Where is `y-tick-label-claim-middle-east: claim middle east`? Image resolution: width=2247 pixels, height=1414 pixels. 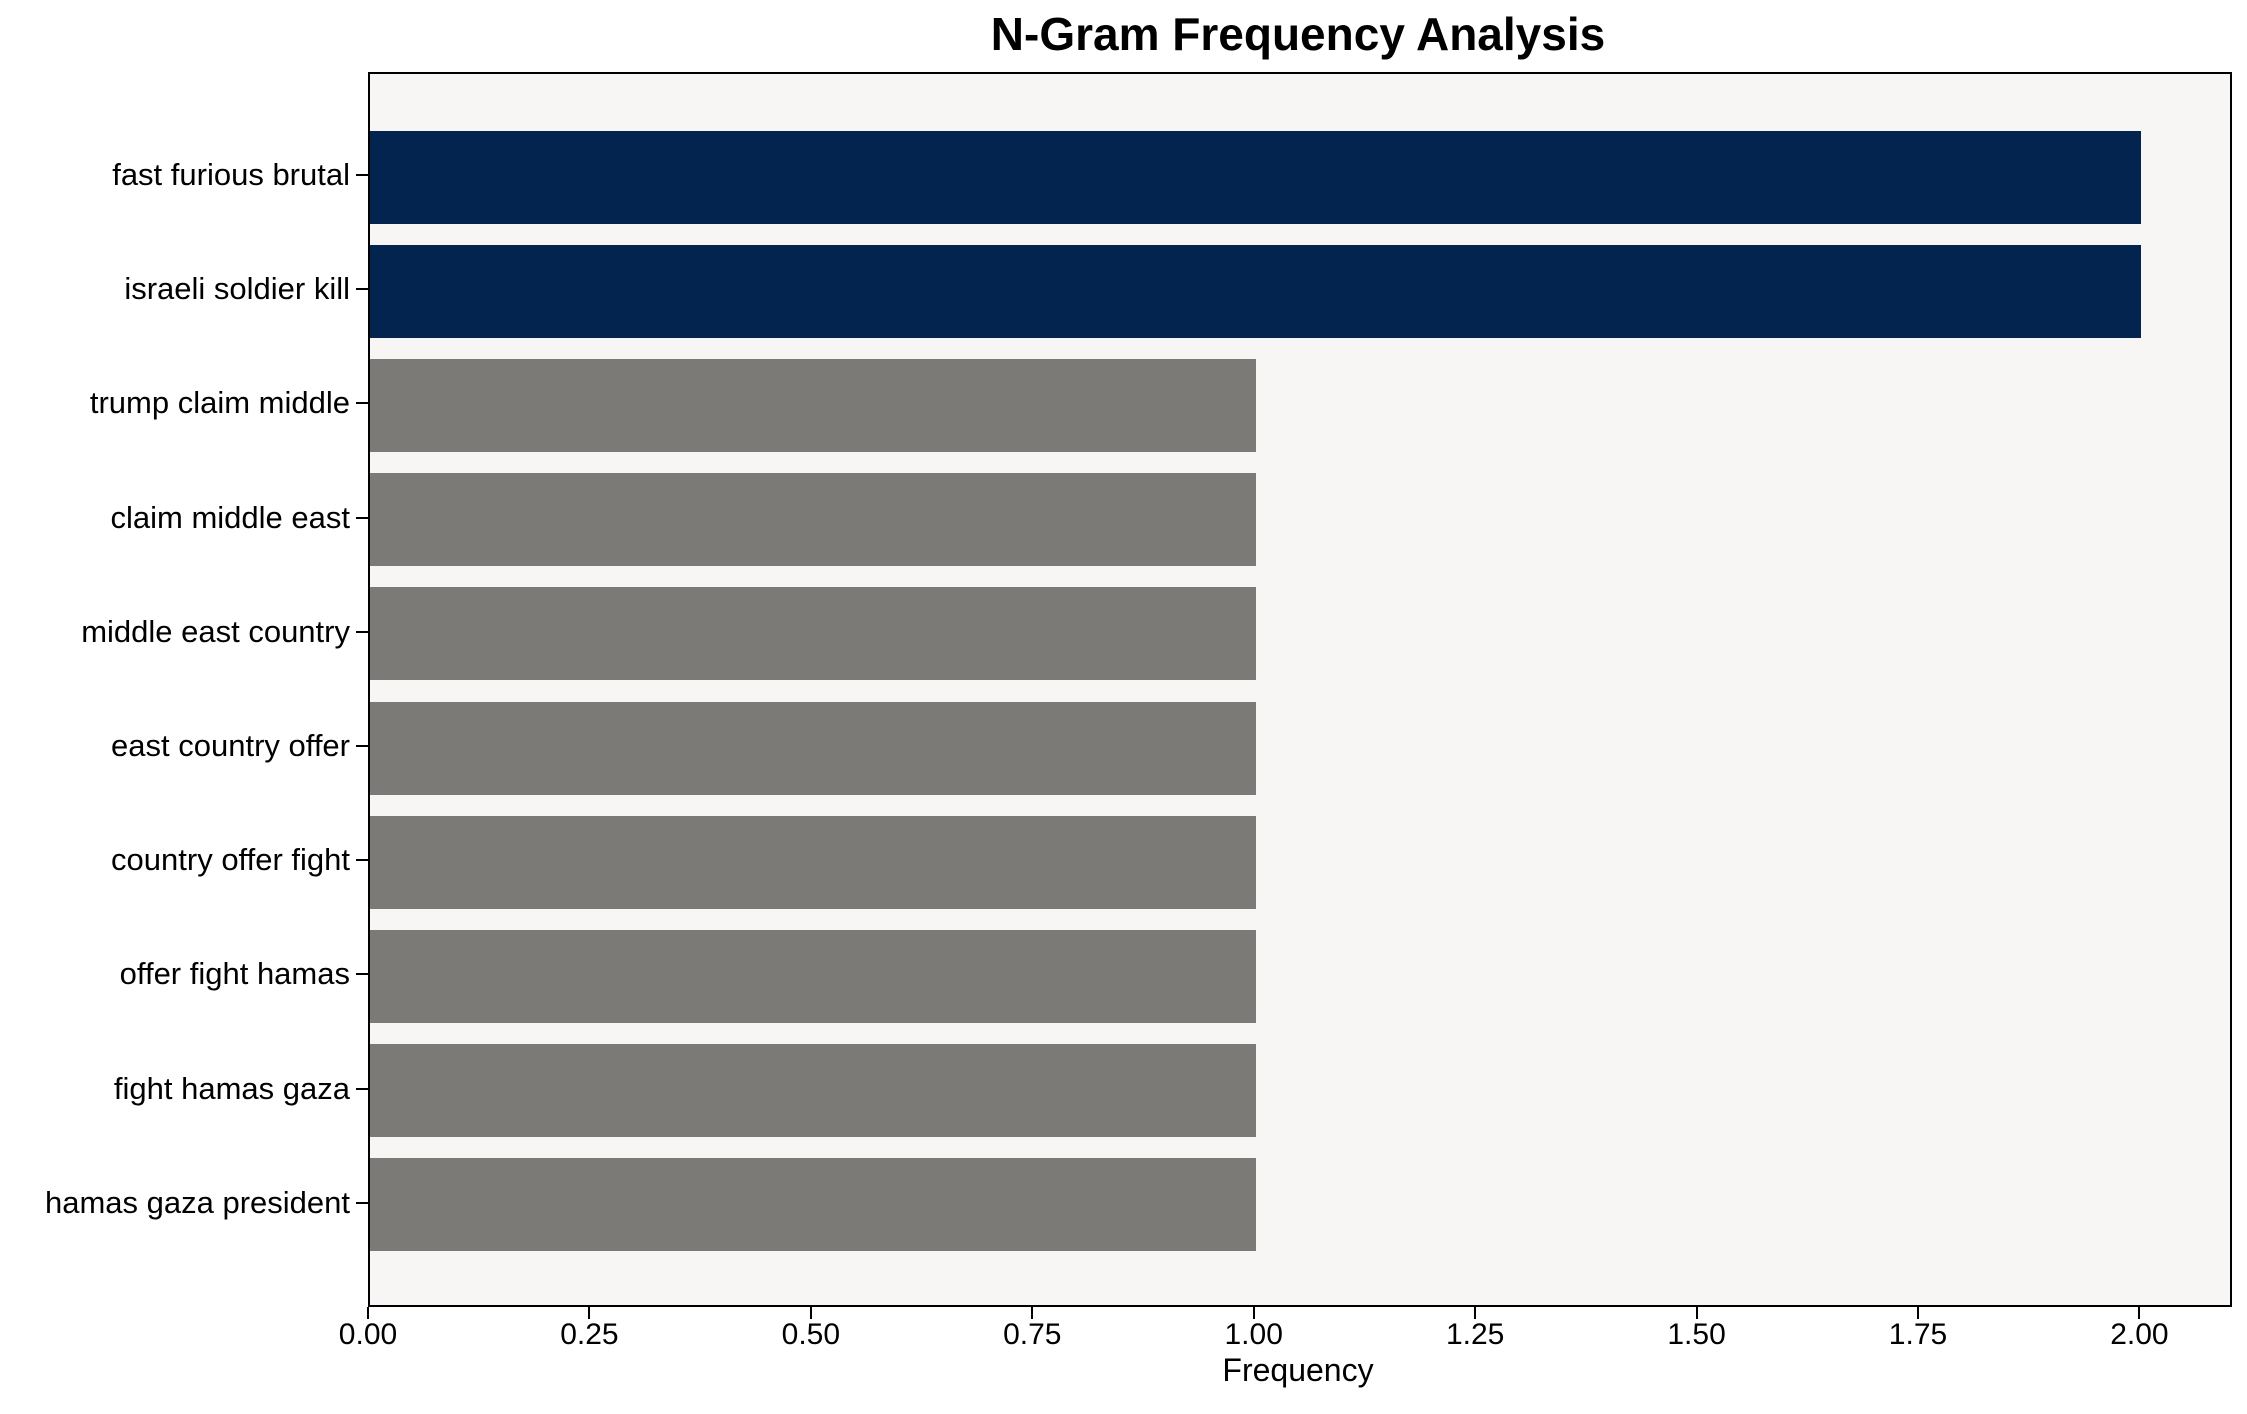
y-tick-label-claim-middle-east: claim middle east is located at coordinates (230, 517).